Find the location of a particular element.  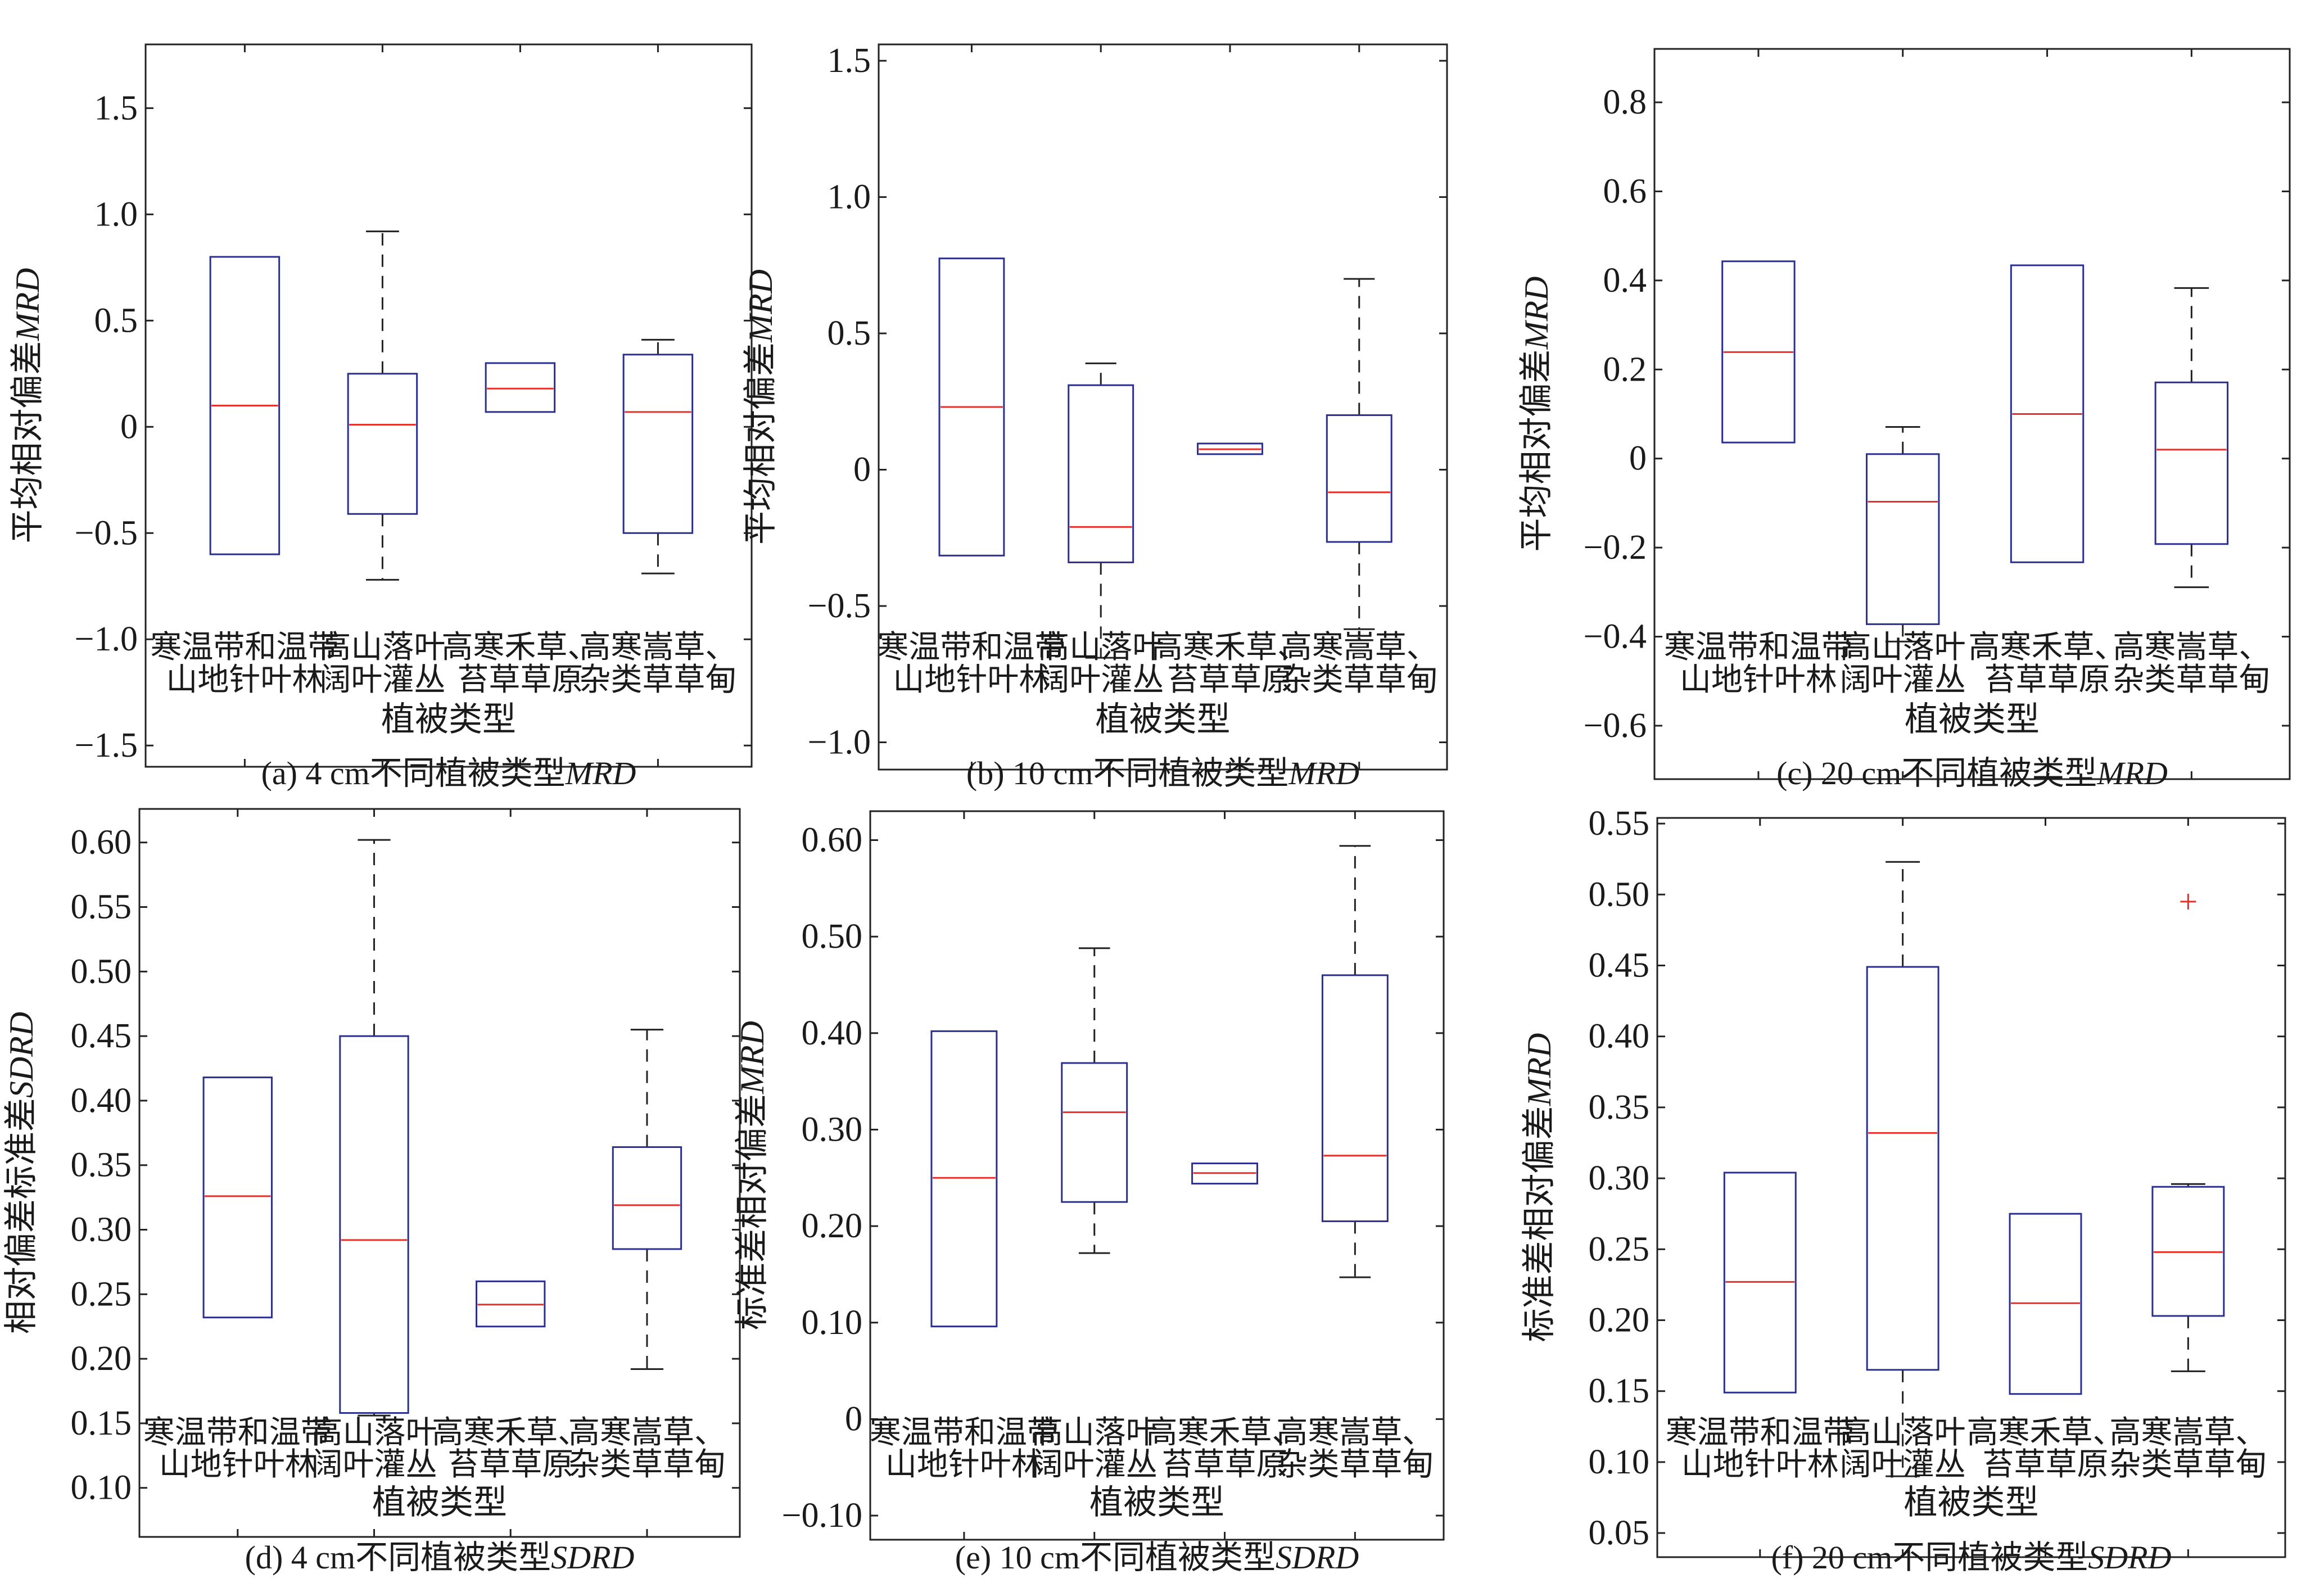

y-tick-label: −0.6 is located at coordinates (1615, 726).